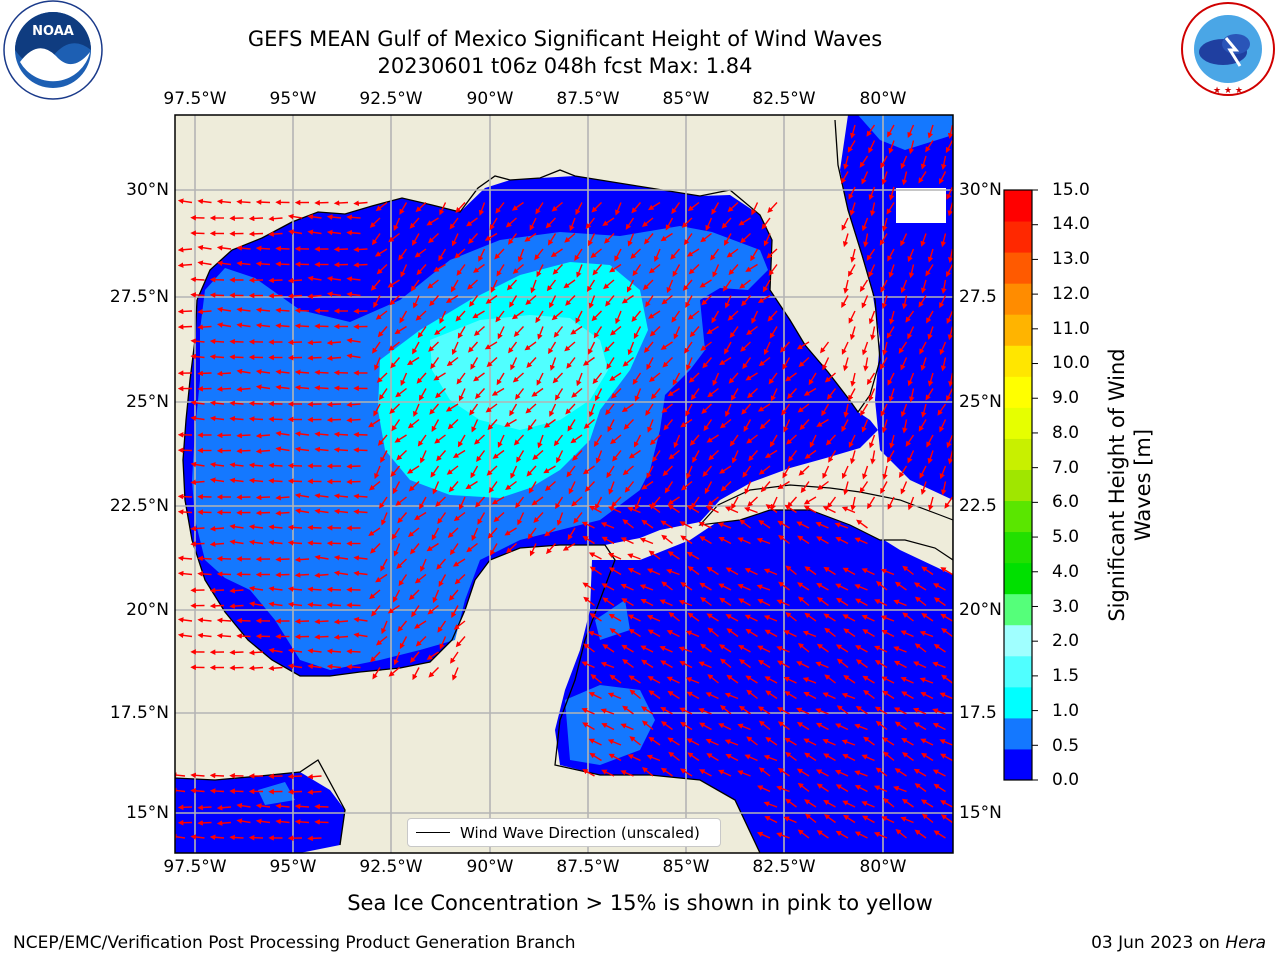 Image resolution: width=1280 pixels, height=960 pixels. What do you see at coordinates (1066, 607) in the screenshot?
I see `colorbar-tick: 3.0` at bounding box center [1066, 607].